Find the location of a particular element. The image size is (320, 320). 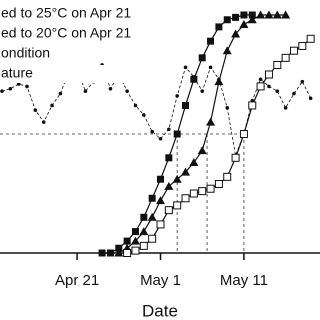

legend-label: ed to 25°C on Apr 21 is located at coordinates (66, 13).